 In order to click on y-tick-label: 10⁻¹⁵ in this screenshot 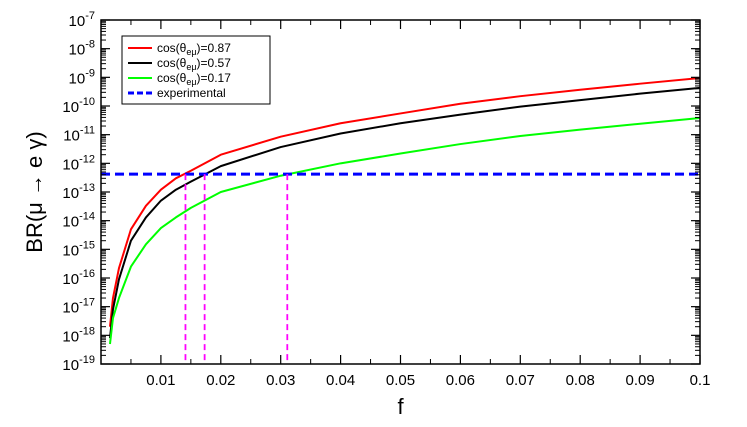, I will do `click(78, 249)`.